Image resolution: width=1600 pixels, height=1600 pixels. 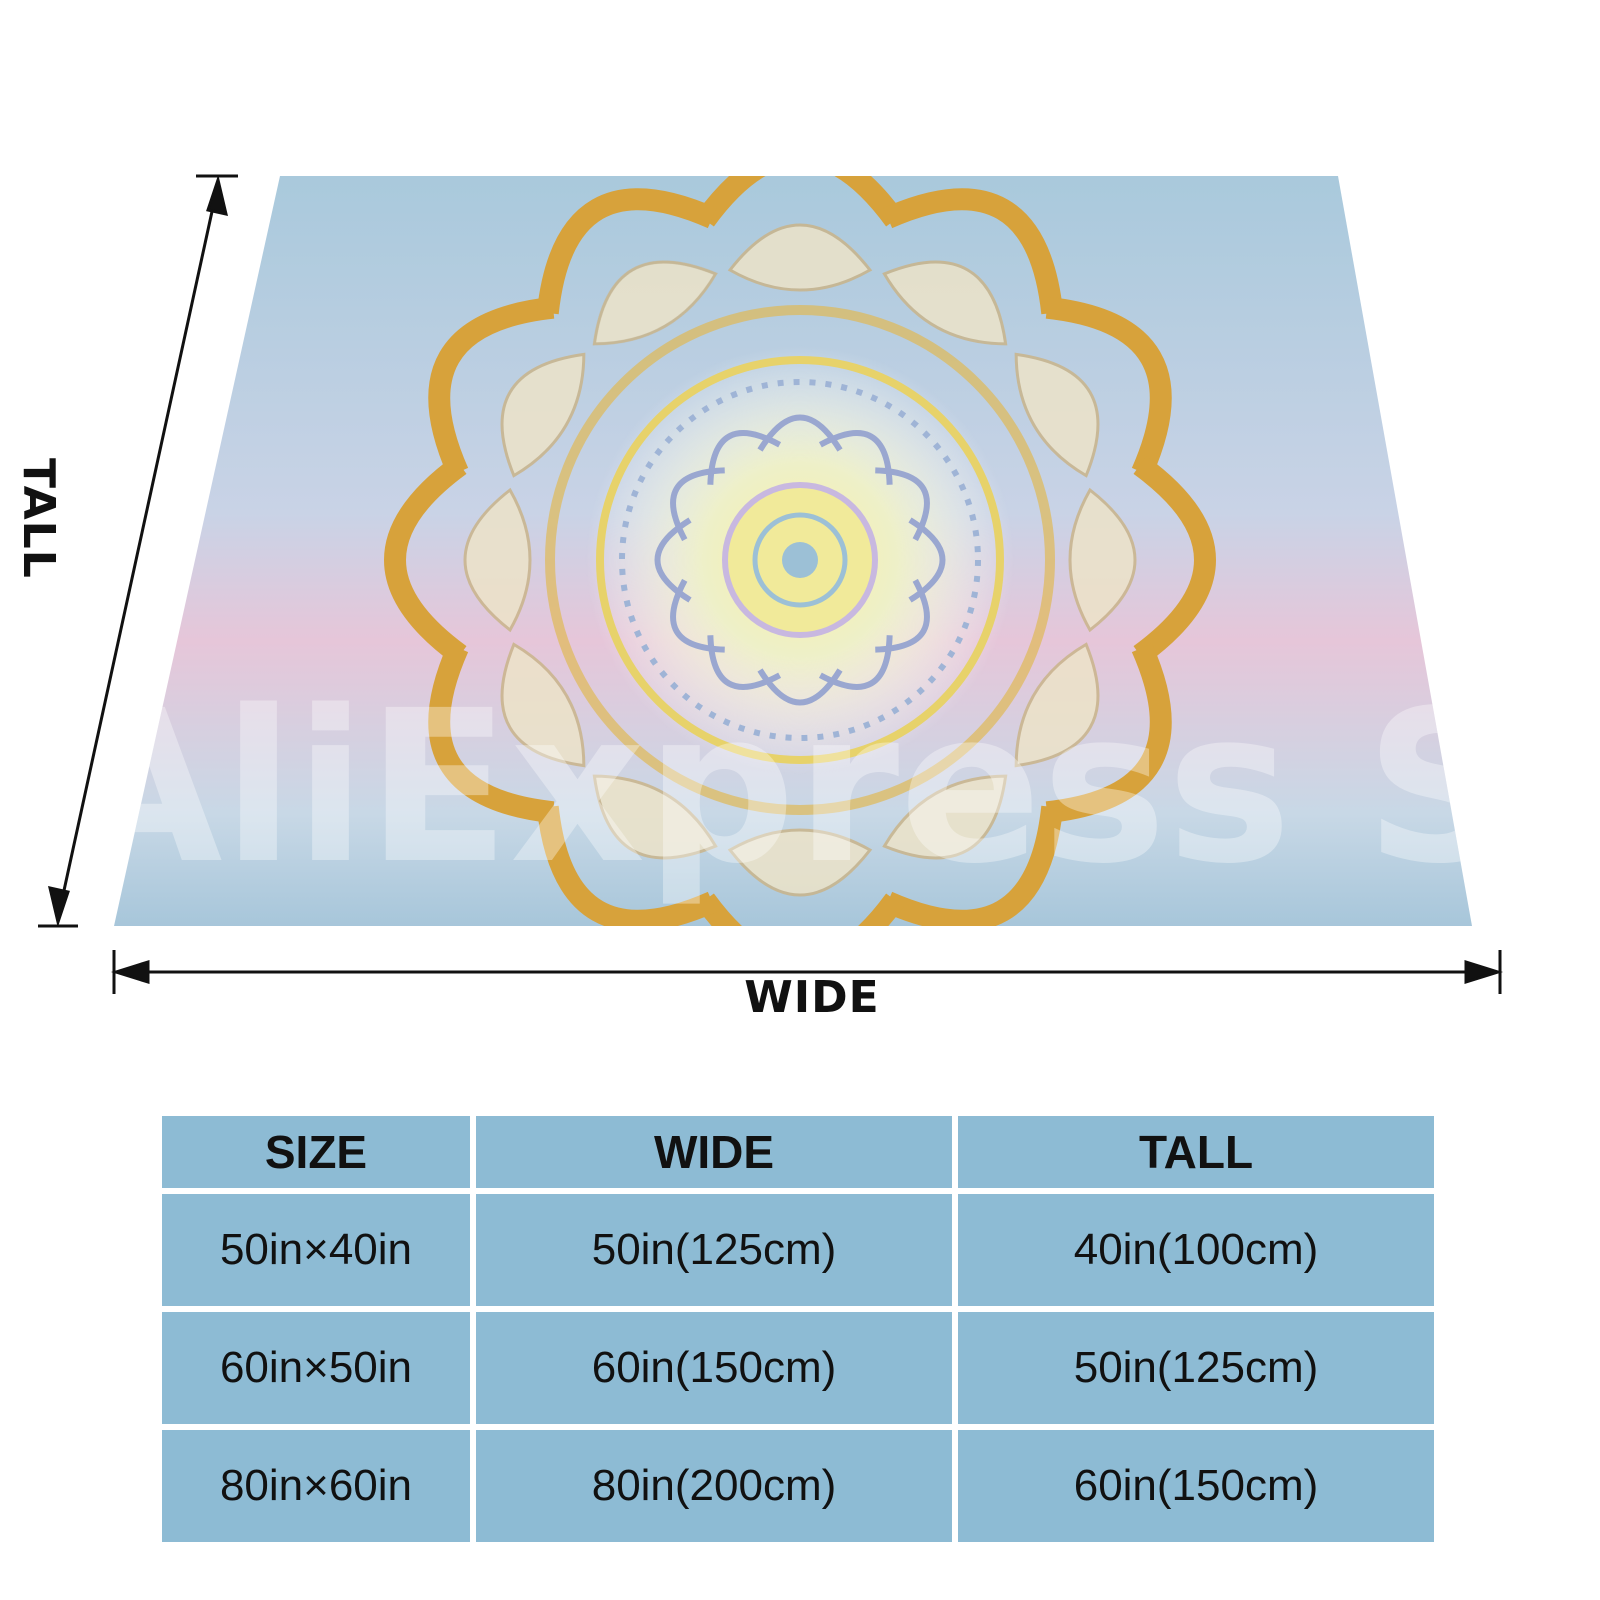 I want to click on table-header-row: SIZE WIDE TALL, so click(x=798, y=1152).